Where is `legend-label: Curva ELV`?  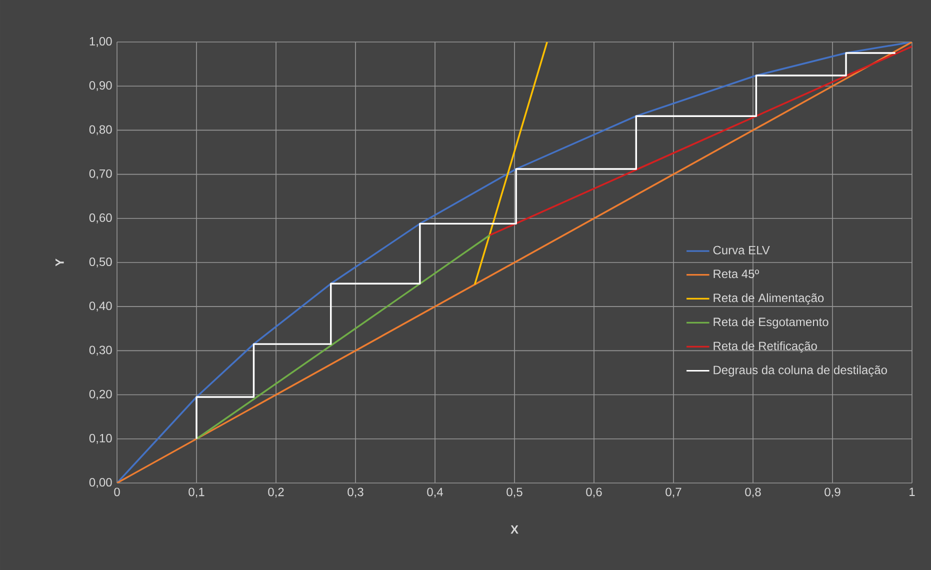 legend-label: Curva ELV is located at coordinates (741, 250).